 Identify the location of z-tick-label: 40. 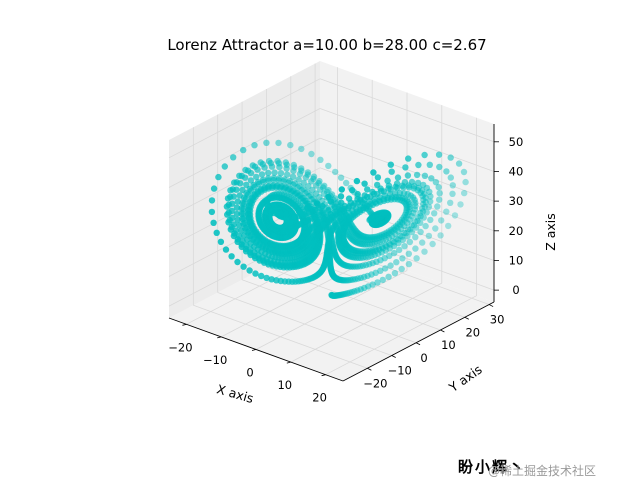
(516, 171).